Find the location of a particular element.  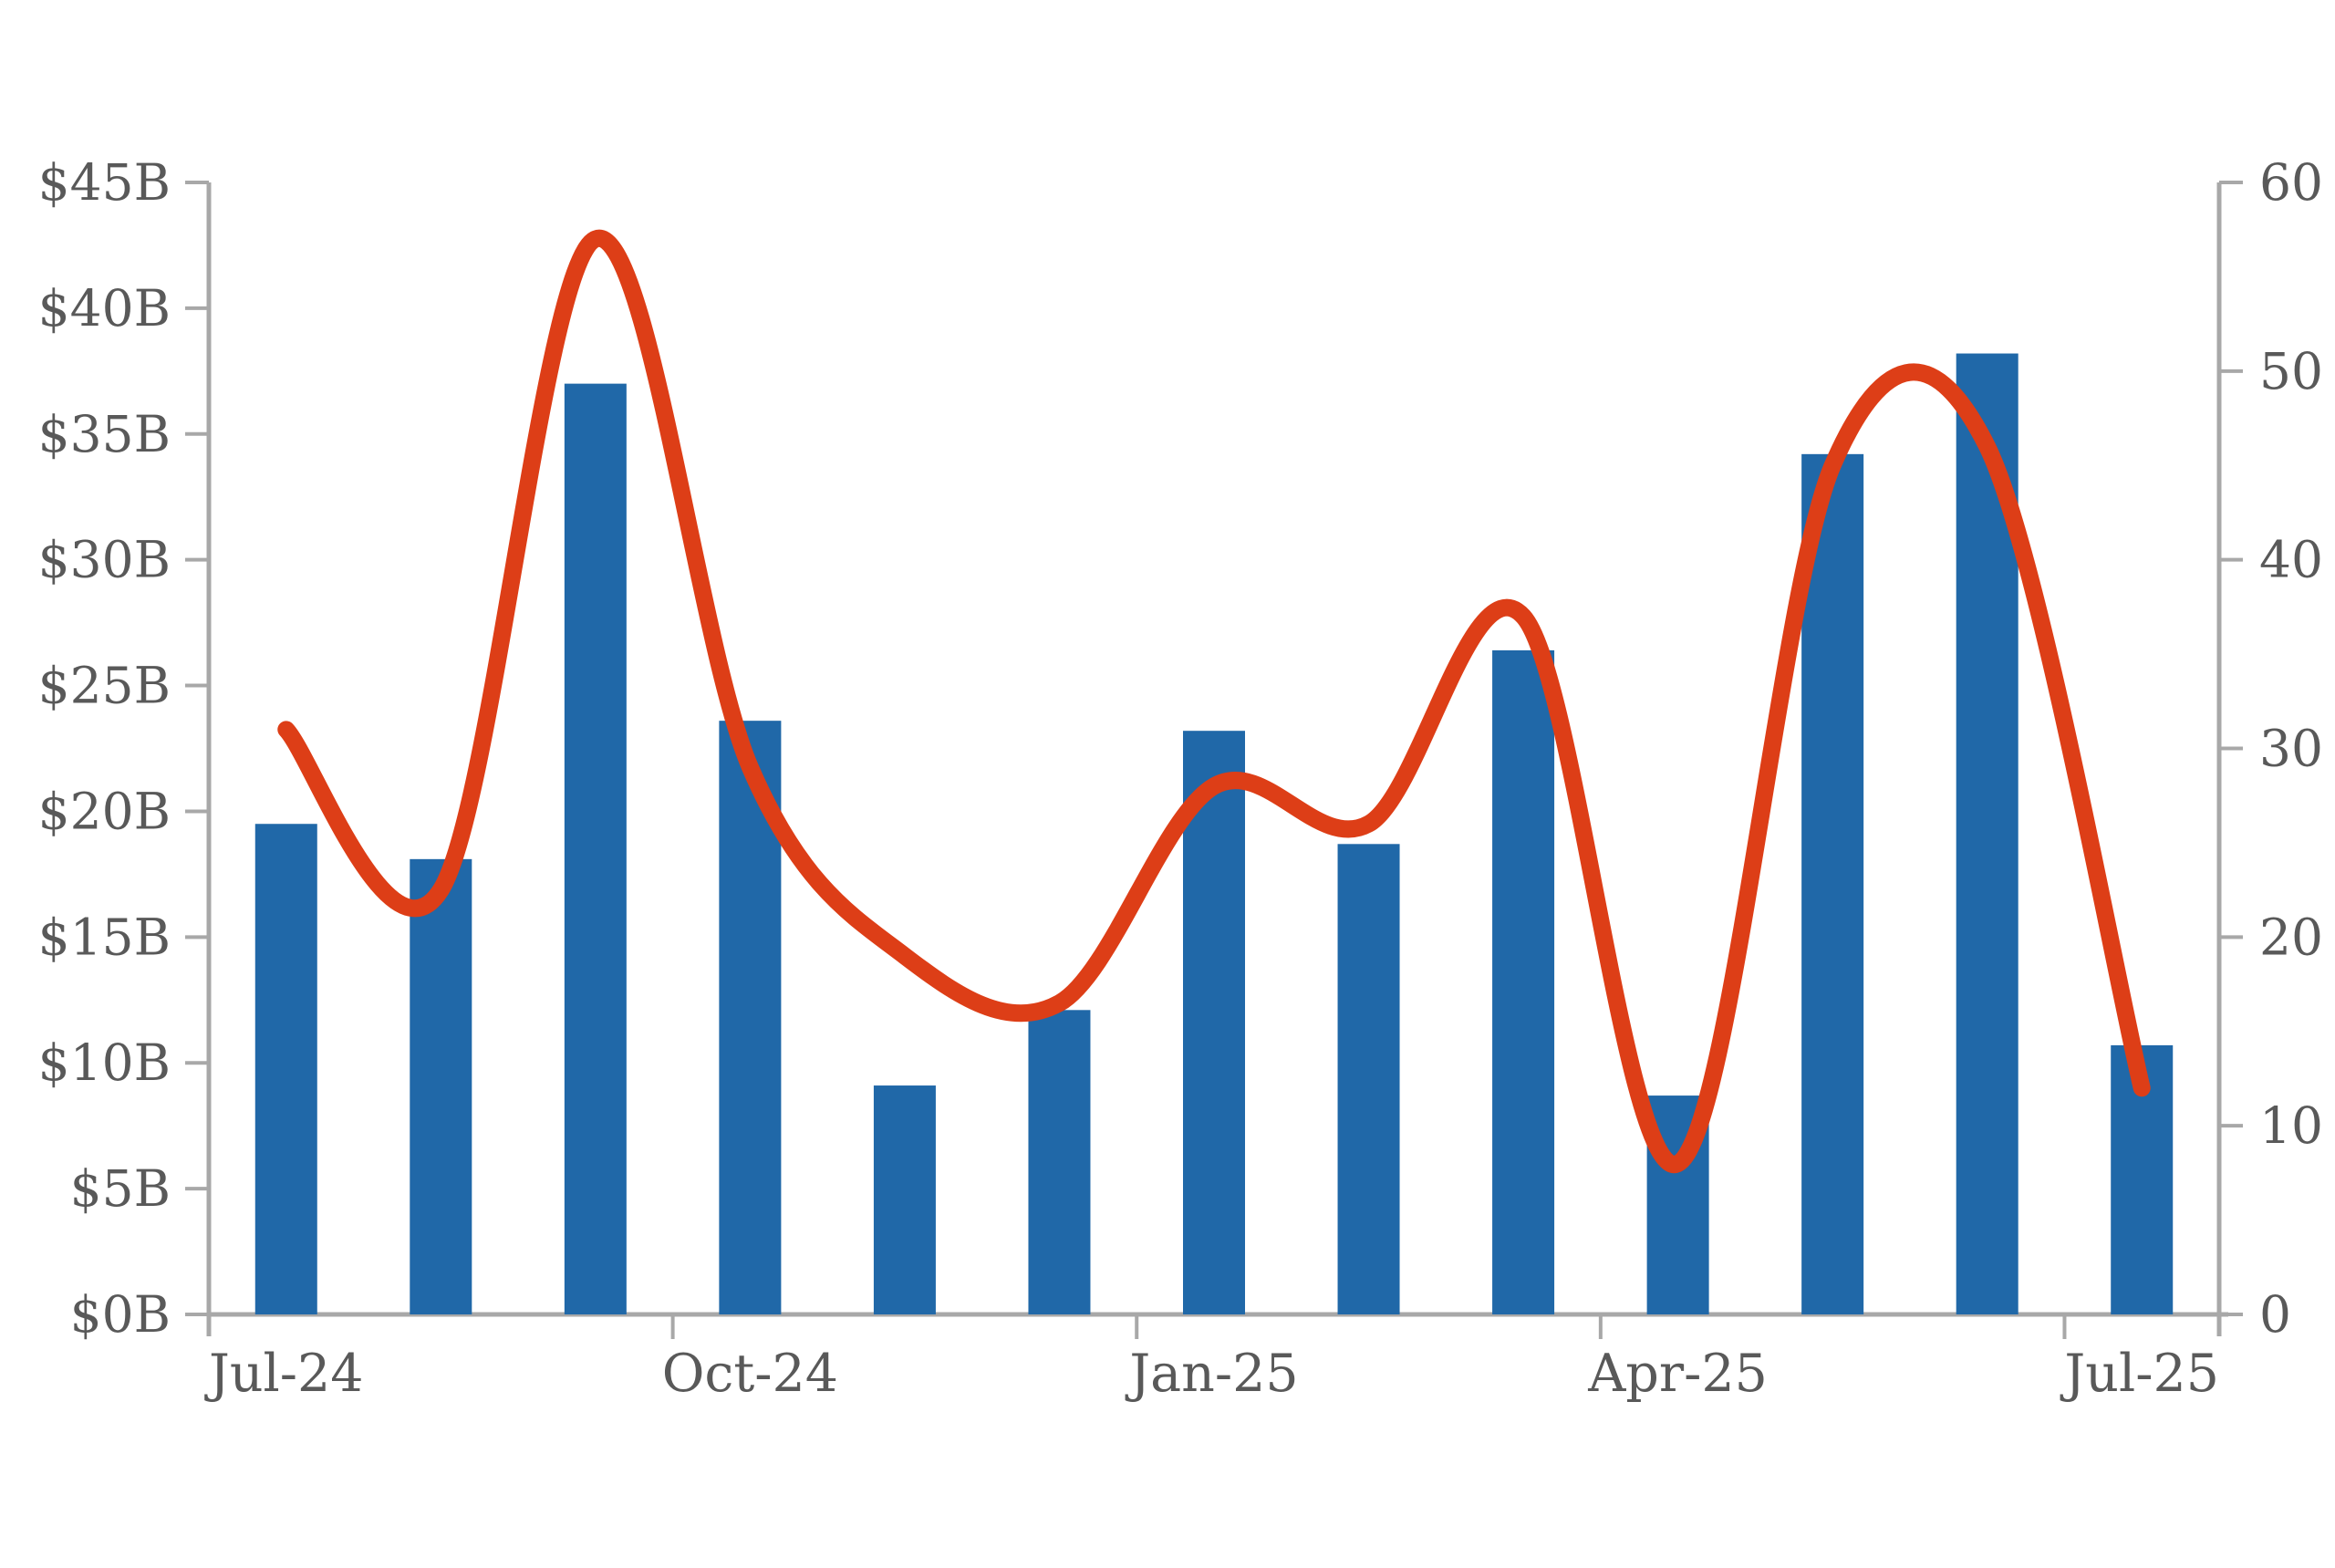

left-axis-label: $20B is located at coordinates (105, 811).